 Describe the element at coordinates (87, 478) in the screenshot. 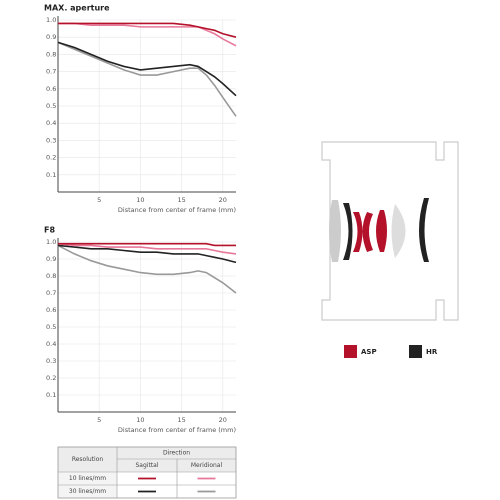

I see `table-row-label: 10 lines/mm` at that location.